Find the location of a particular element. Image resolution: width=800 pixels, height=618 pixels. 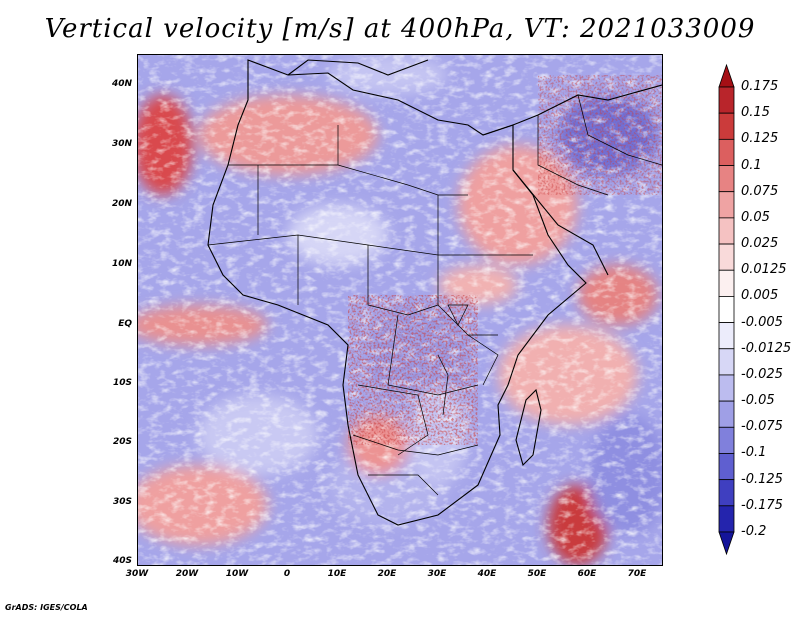

colorbar-label: 0.05 is located at coordinates (755, 217).